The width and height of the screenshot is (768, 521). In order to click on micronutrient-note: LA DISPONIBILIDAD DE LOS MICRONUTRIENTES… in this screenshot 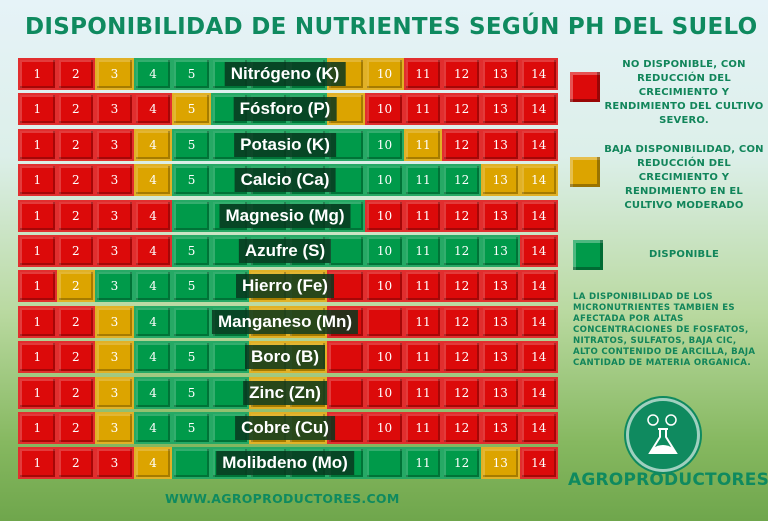, I will do `click(664, 330)`.